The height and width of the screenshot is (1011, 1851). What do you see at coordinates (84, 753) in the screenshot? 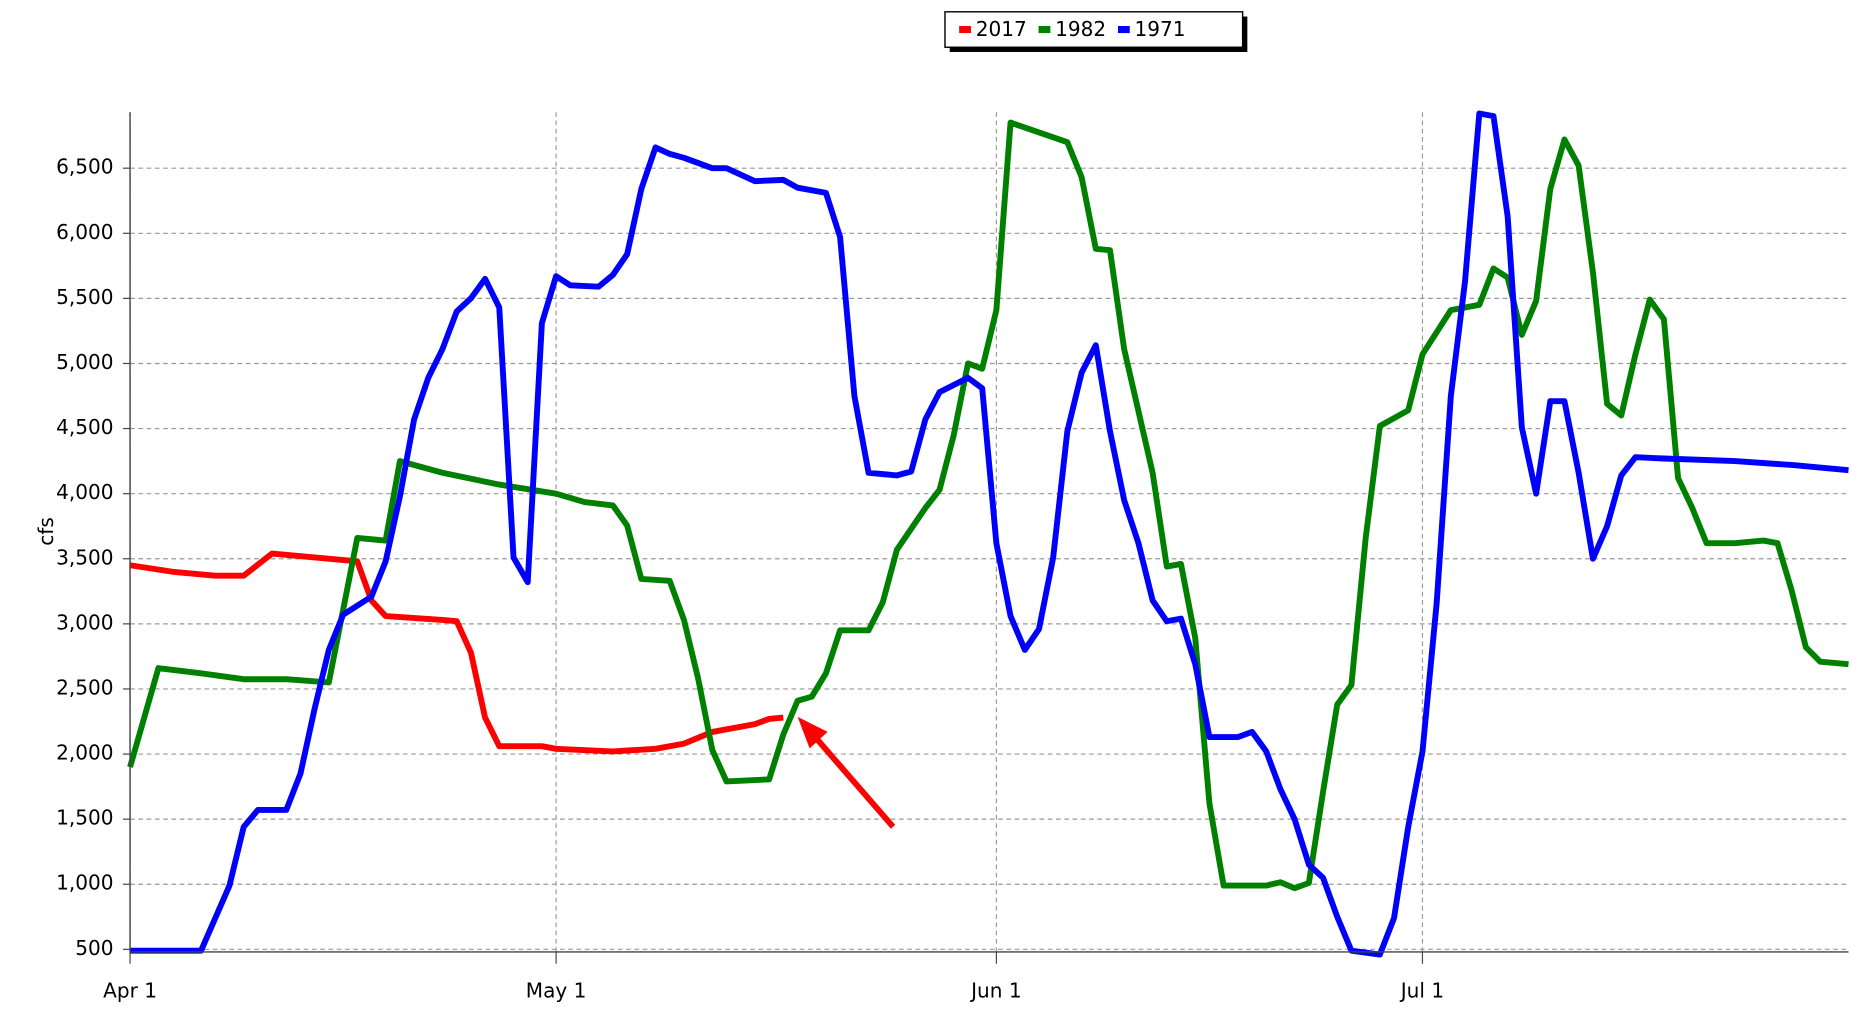
I see `y-tick-label: 2,000` at bounding box center [84, 753].